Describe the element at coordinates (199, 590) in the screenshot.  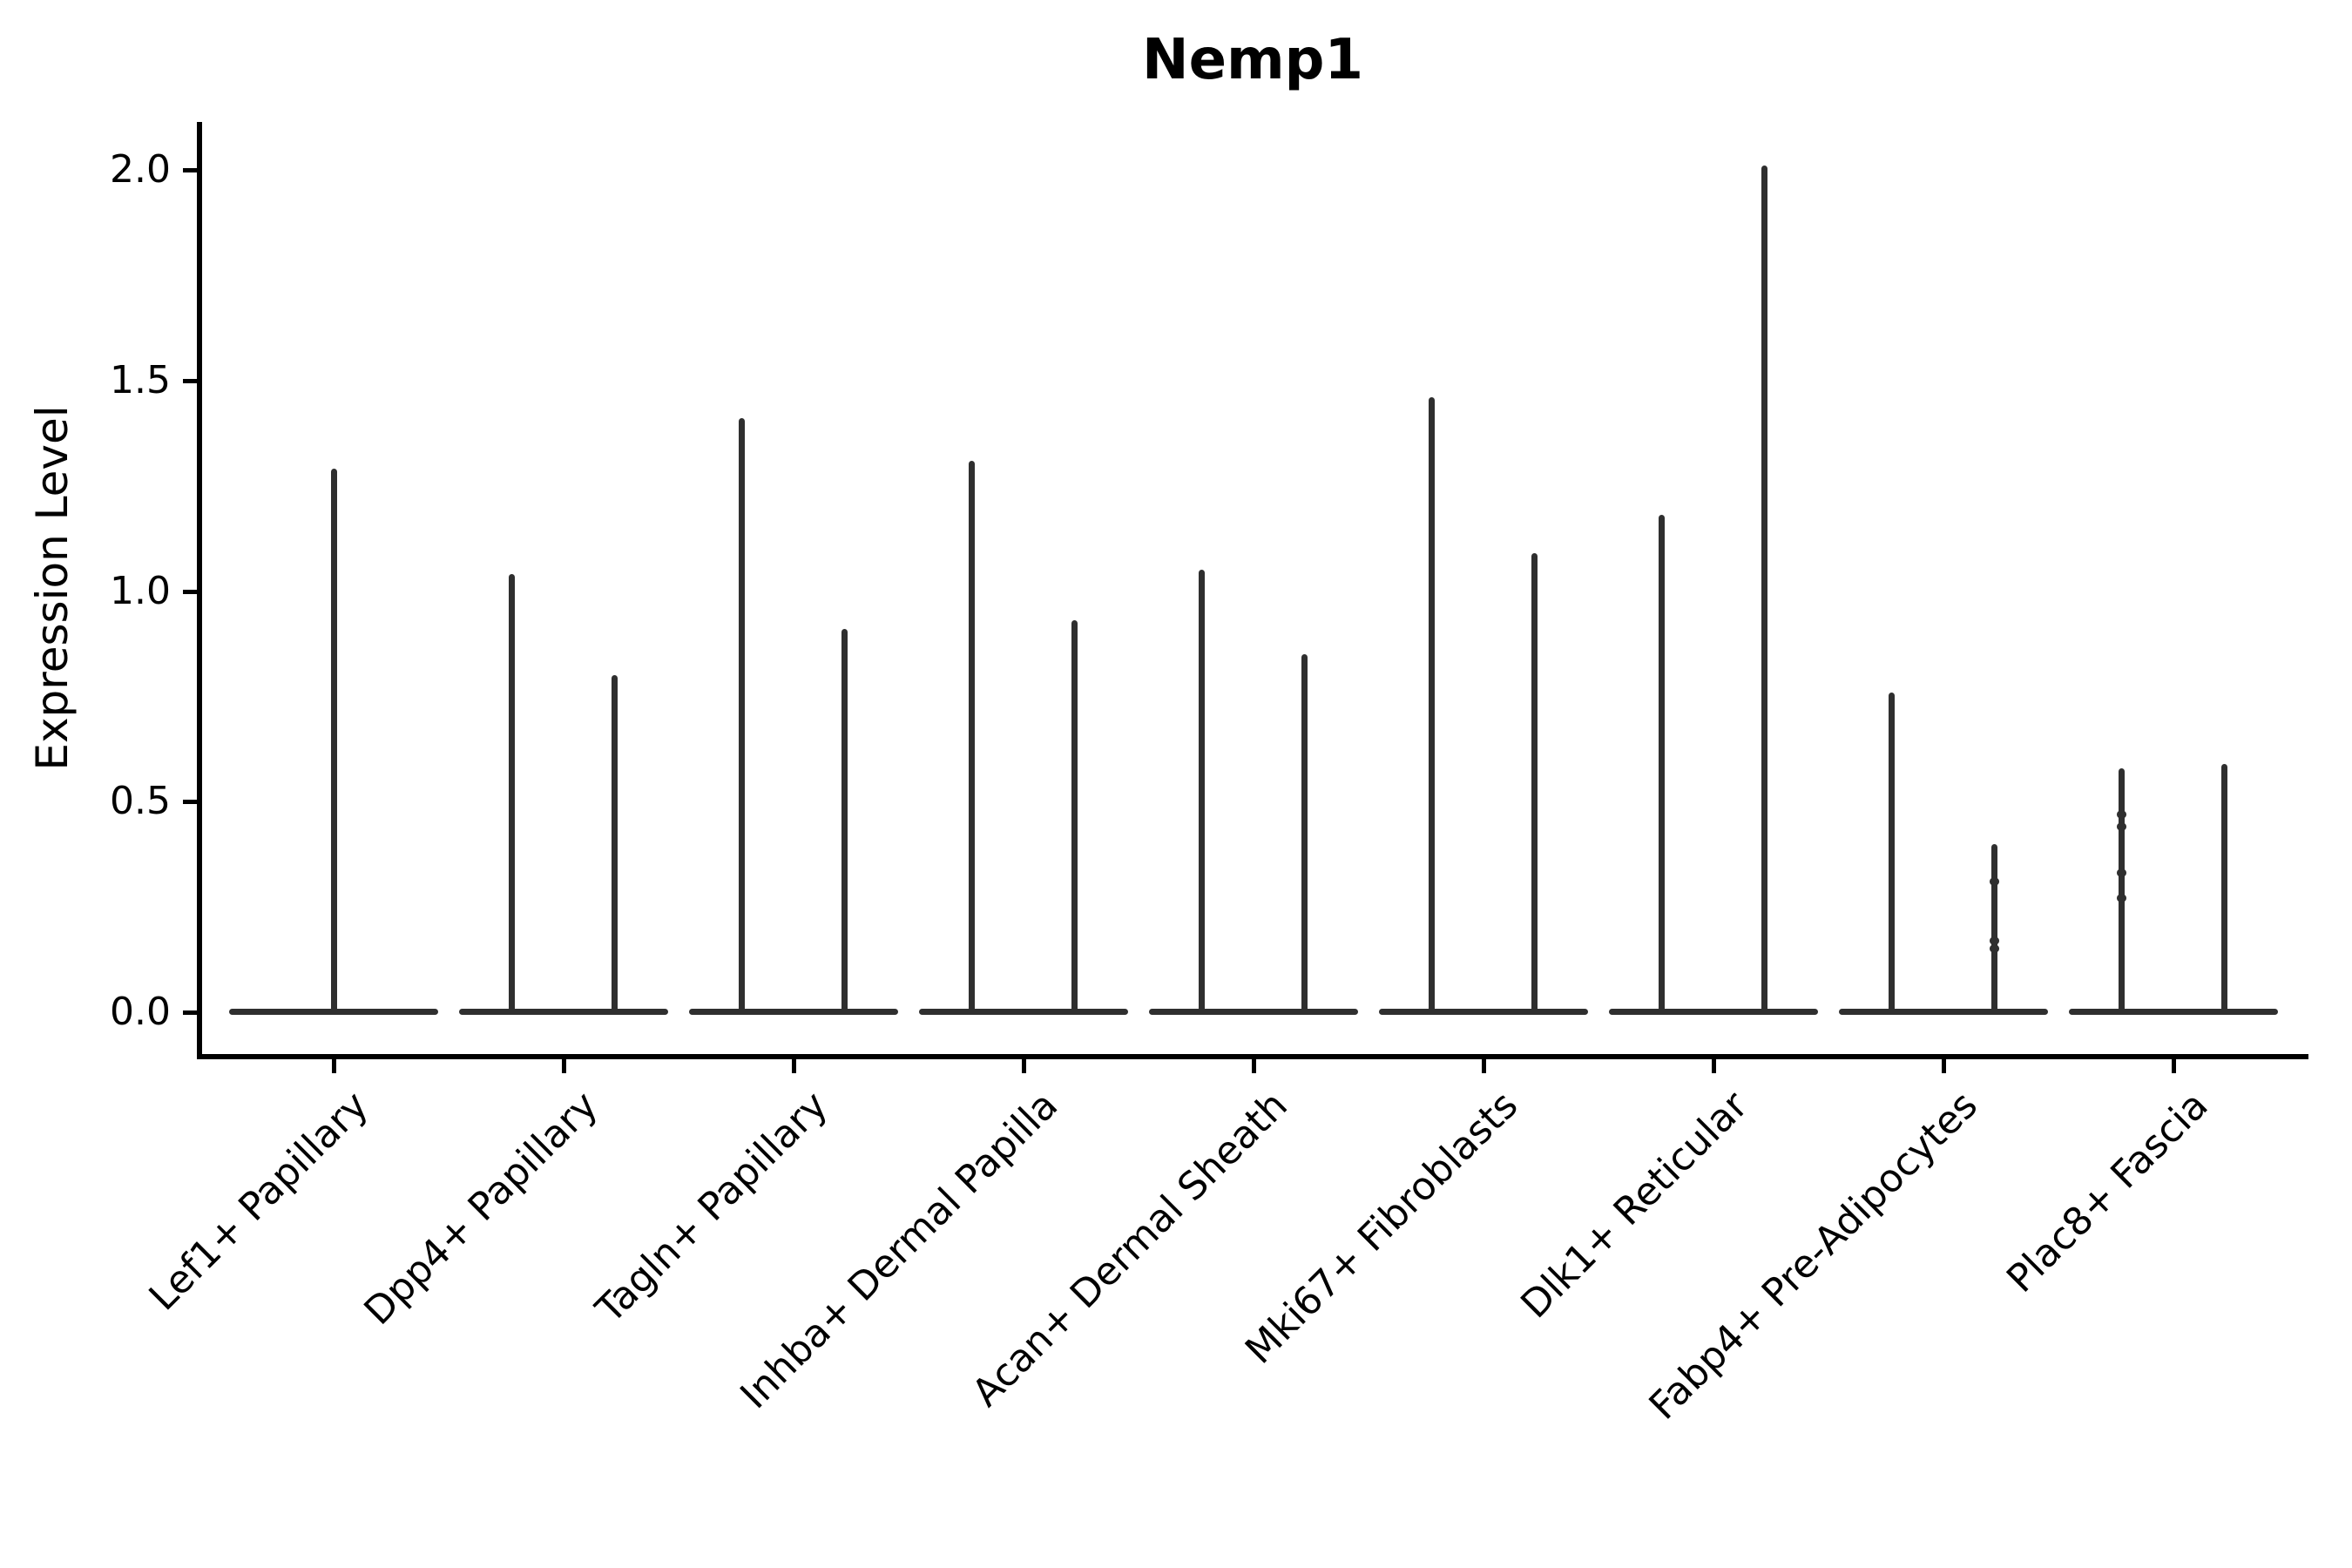
I see `y-axis-spine` at that location.